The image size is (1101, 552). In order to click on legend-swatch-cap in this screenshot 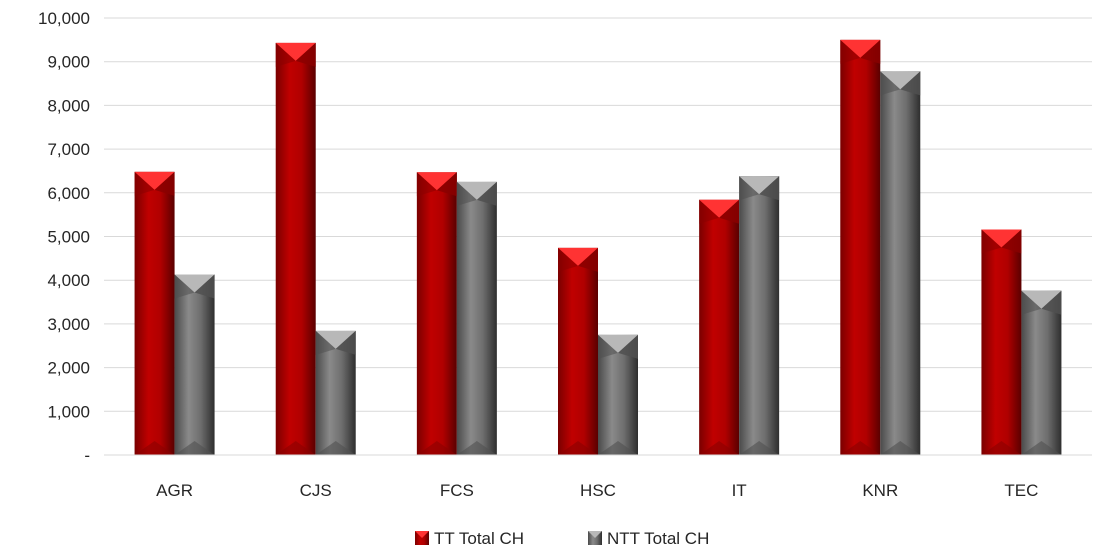, I will do `click(422, 534)`.